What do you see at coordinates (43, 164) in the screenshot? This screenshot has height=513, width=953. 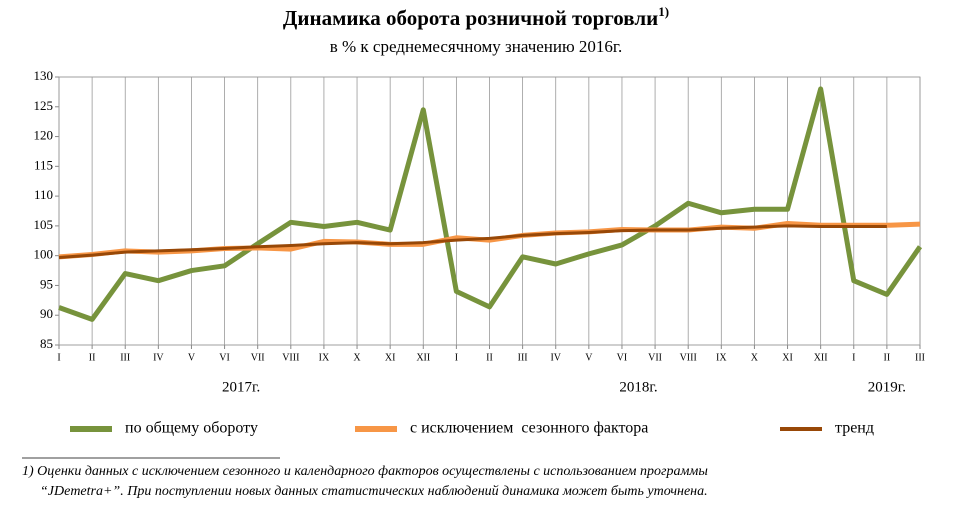 I see `y-tick-label: 115` at bounding box center [43, 164].